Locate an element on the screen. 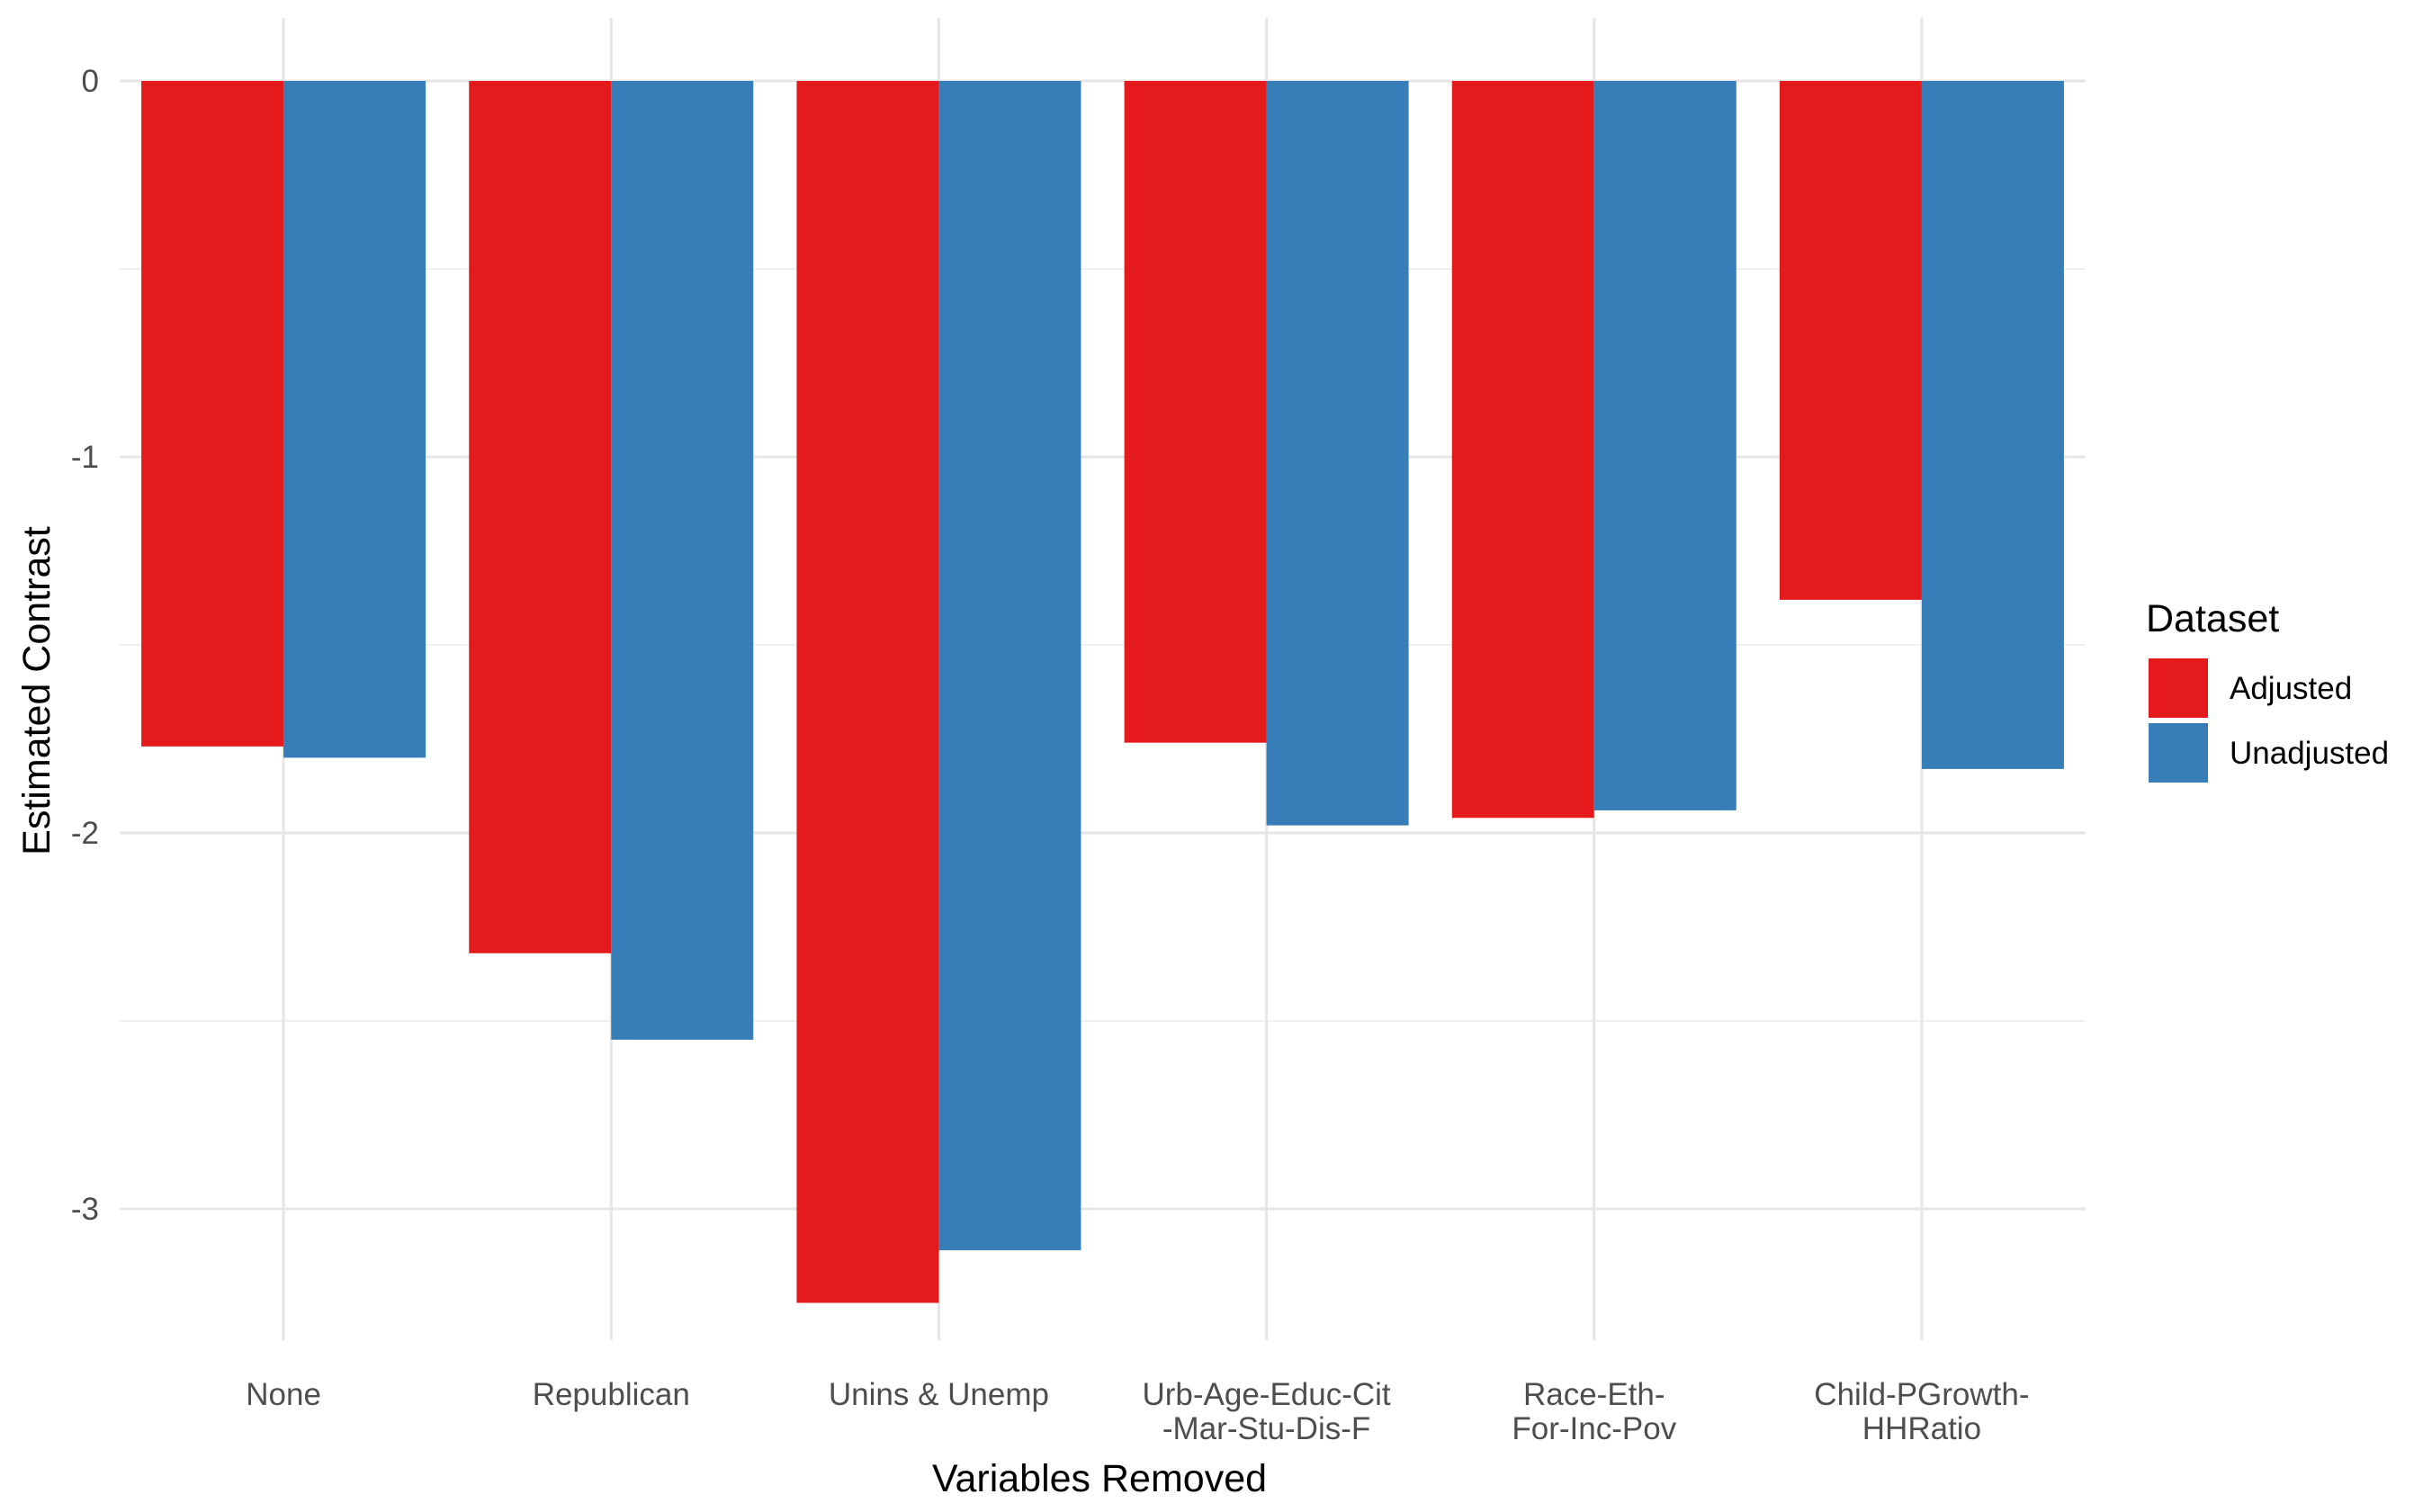  x-axis-title: Variables Removed is located at coordinates (1099, 1478).